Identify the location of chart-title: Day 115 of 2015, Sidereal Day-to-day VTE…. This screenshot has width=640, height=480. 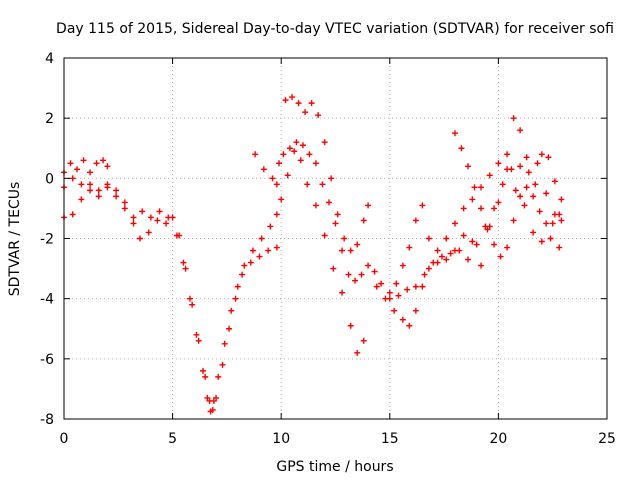
(335, 29).